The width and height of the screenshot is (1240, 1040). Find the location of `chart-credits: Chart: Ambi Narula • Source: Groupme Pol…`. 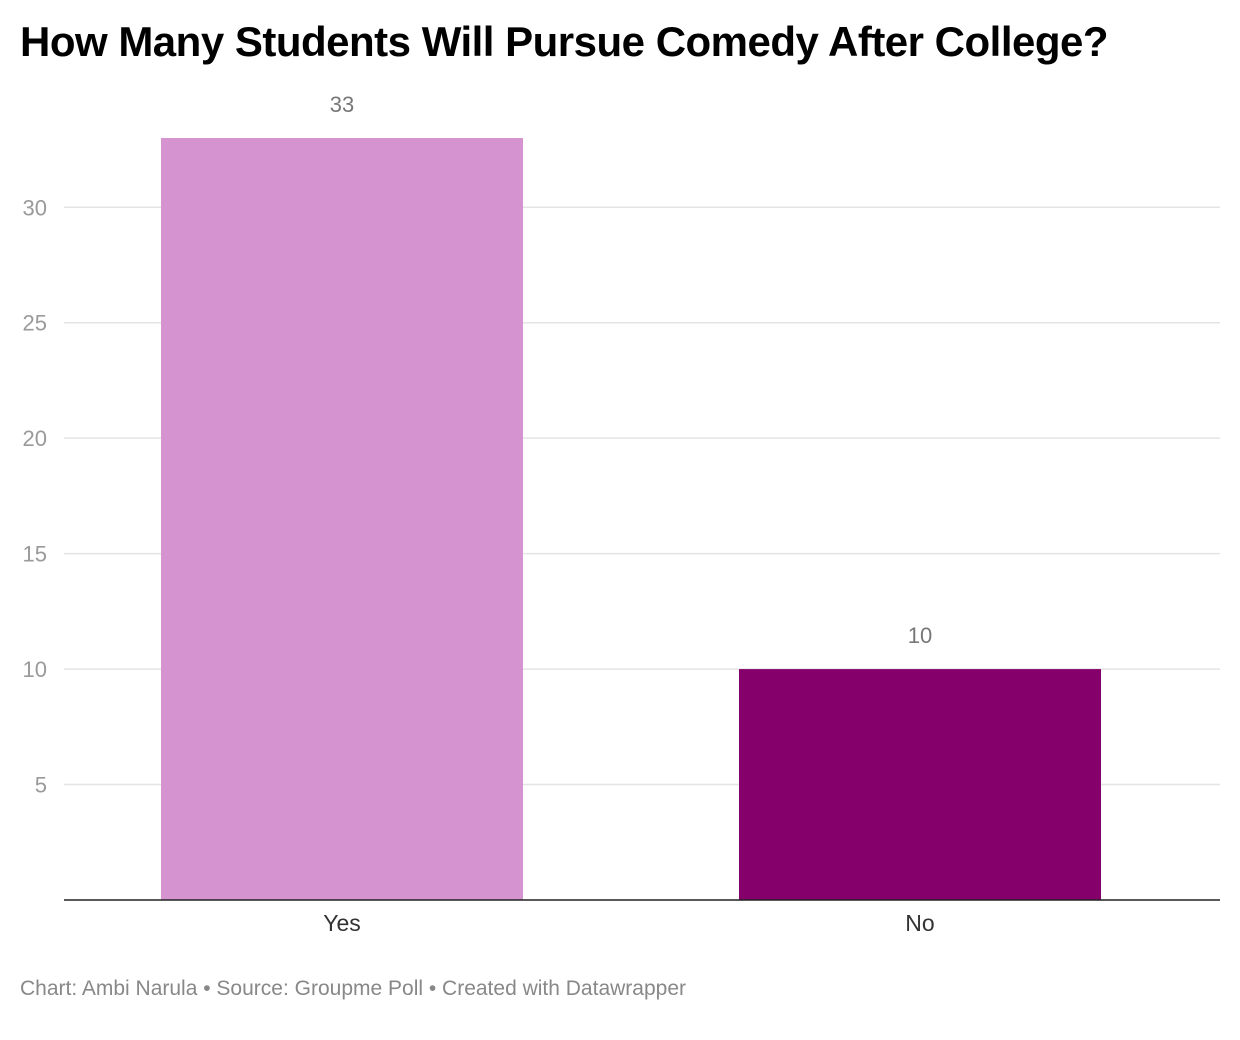

chart-credits: Chart: Ambi Narula • Source: Groupme Pol… is located at coordinates (353, 988).